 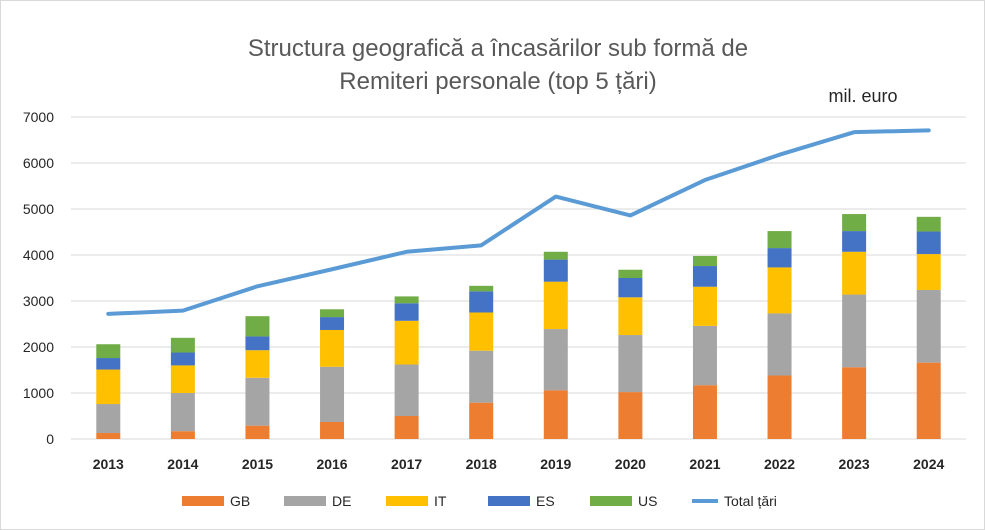 I want to click on bar-de-2019, so click(x=555, y=360).